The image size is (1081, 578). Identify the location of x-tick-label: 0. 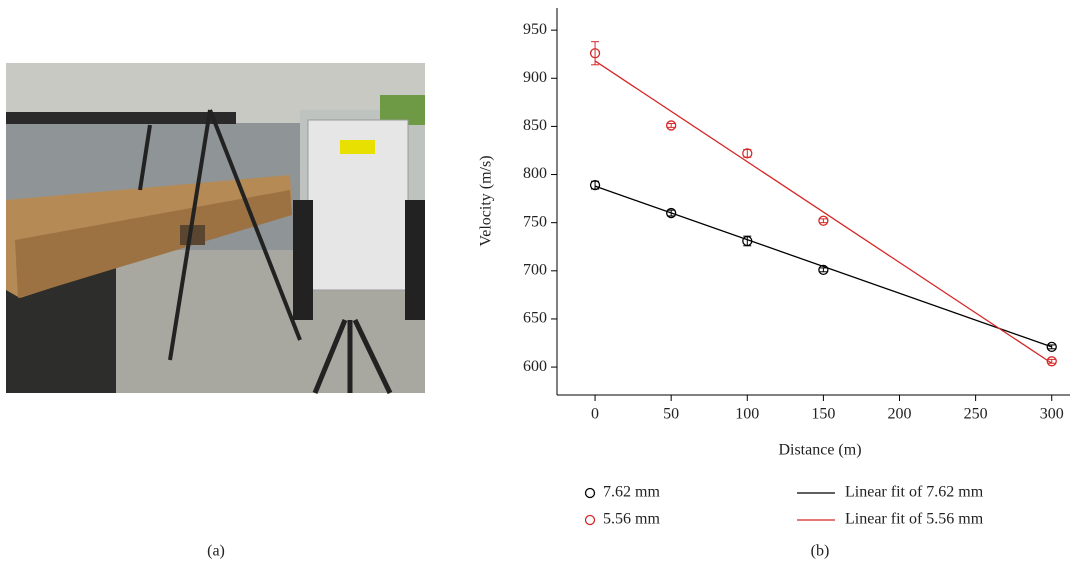
(595, 414).